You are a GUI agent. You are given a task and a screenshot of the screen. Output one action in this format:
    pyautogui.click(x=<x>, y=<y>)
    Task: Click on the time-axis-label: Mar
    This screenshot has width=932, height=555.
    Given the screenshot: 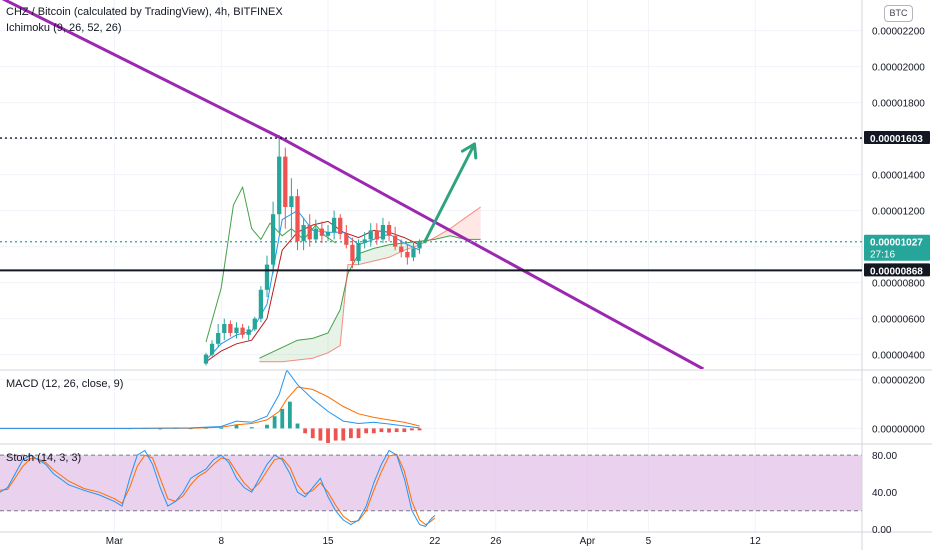 What is the action you would take?
    pyautogui.click(x=115, y=541)
    